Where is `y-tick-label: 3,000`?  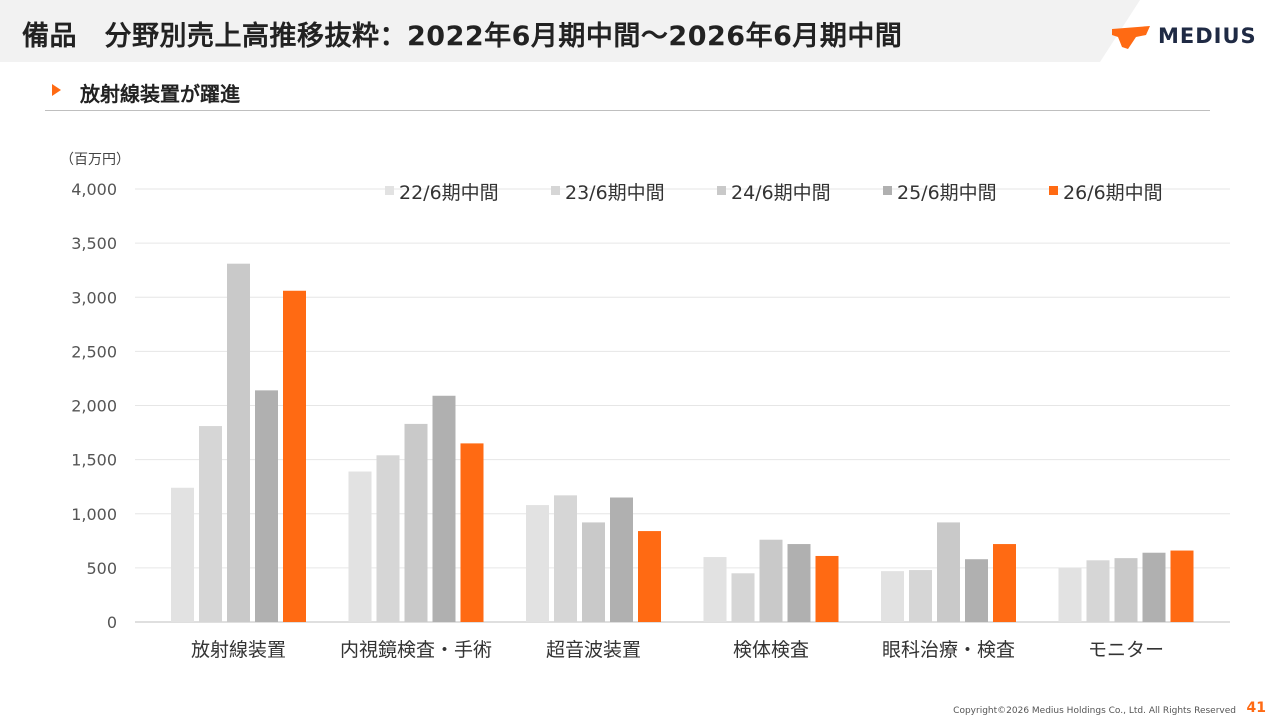
y-tick-label: 3,000 is located at coordinates (94, 297).